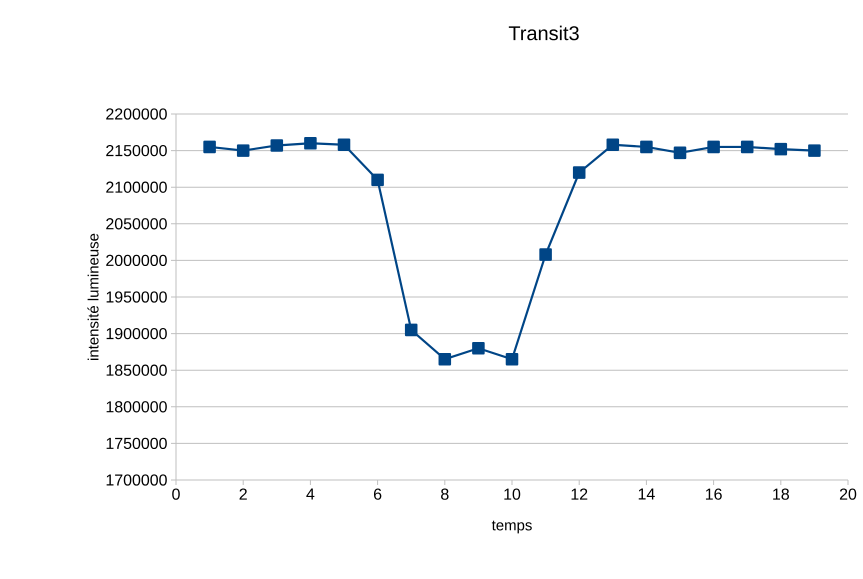 Image resolution: width=863 pixels, height=579 pixels. I want to click on y-tick-label: 2000000, so click(136, 260).